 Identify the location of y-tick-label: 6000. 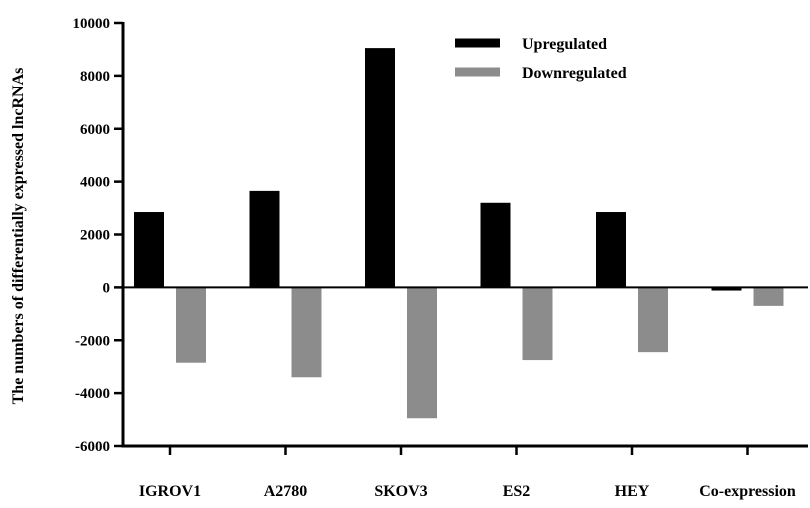
(95, 130).